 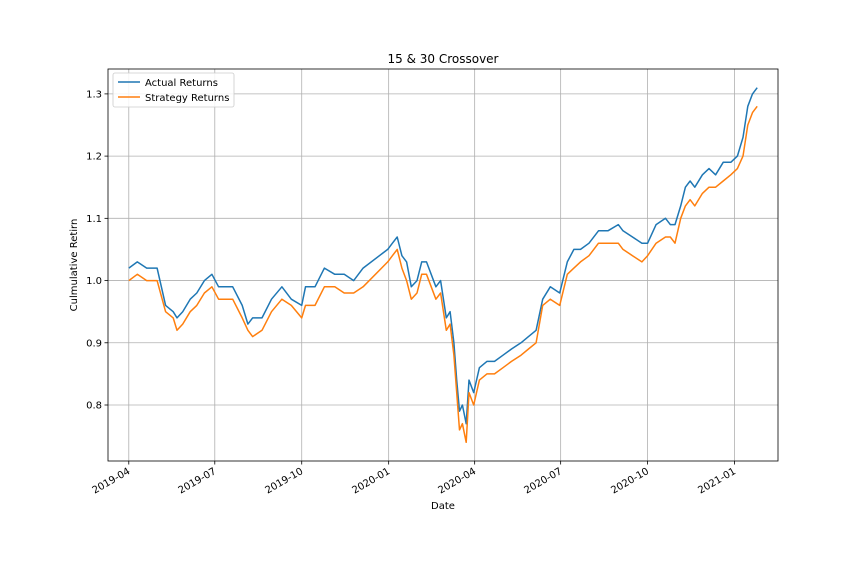 I want to click on y-tick-label: 0.8, so click(x=94, y=406).